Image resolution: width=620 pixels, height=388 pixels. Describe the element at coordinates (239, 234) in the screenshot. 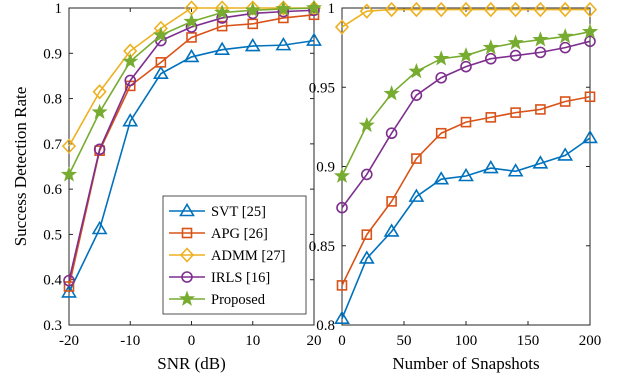

I see `legend-label: APG [26]` at that location.